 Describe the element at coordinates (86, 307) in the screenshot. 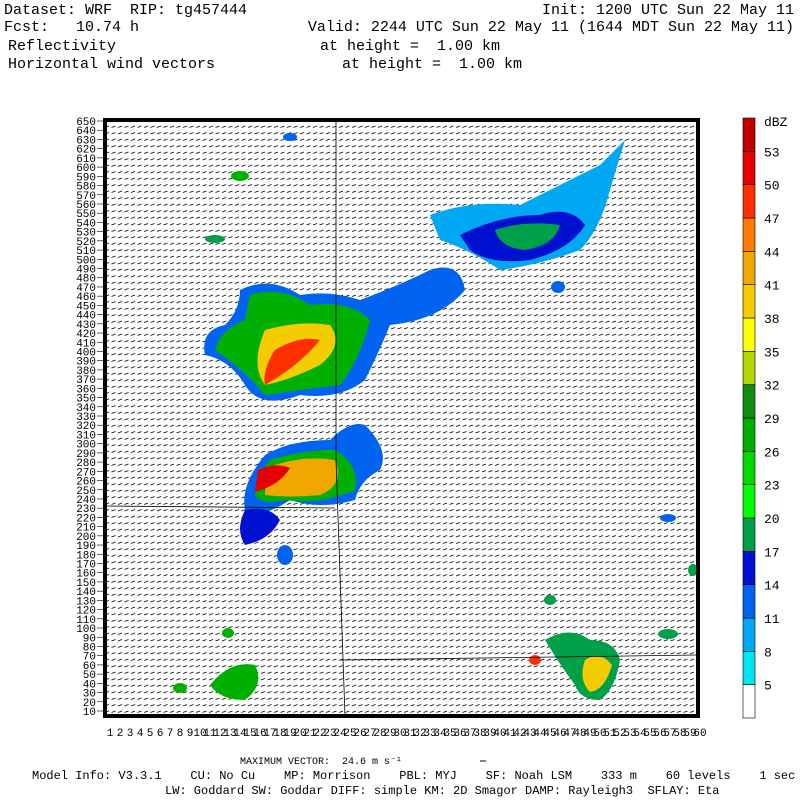

I see `y-tick-label: 450` at that location.